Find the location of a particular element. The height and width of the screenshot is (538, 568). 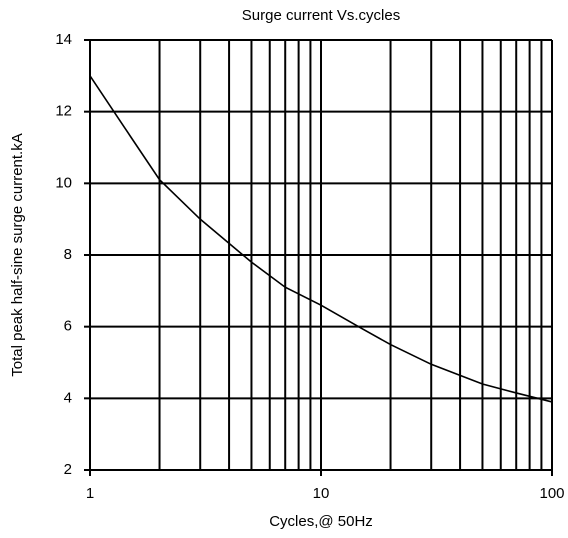

y-tick-label: 12 is located at coordinates (63, 111).